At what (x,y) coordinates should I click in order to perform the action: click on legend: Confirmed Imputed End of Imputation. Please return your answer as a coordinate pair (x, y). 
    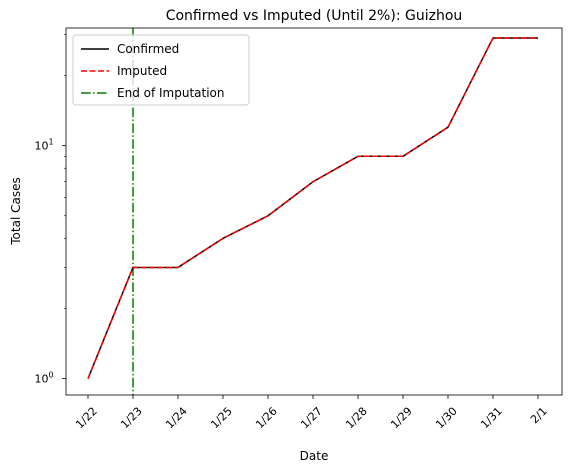
    Looking at the image, I should click on (161, 70).